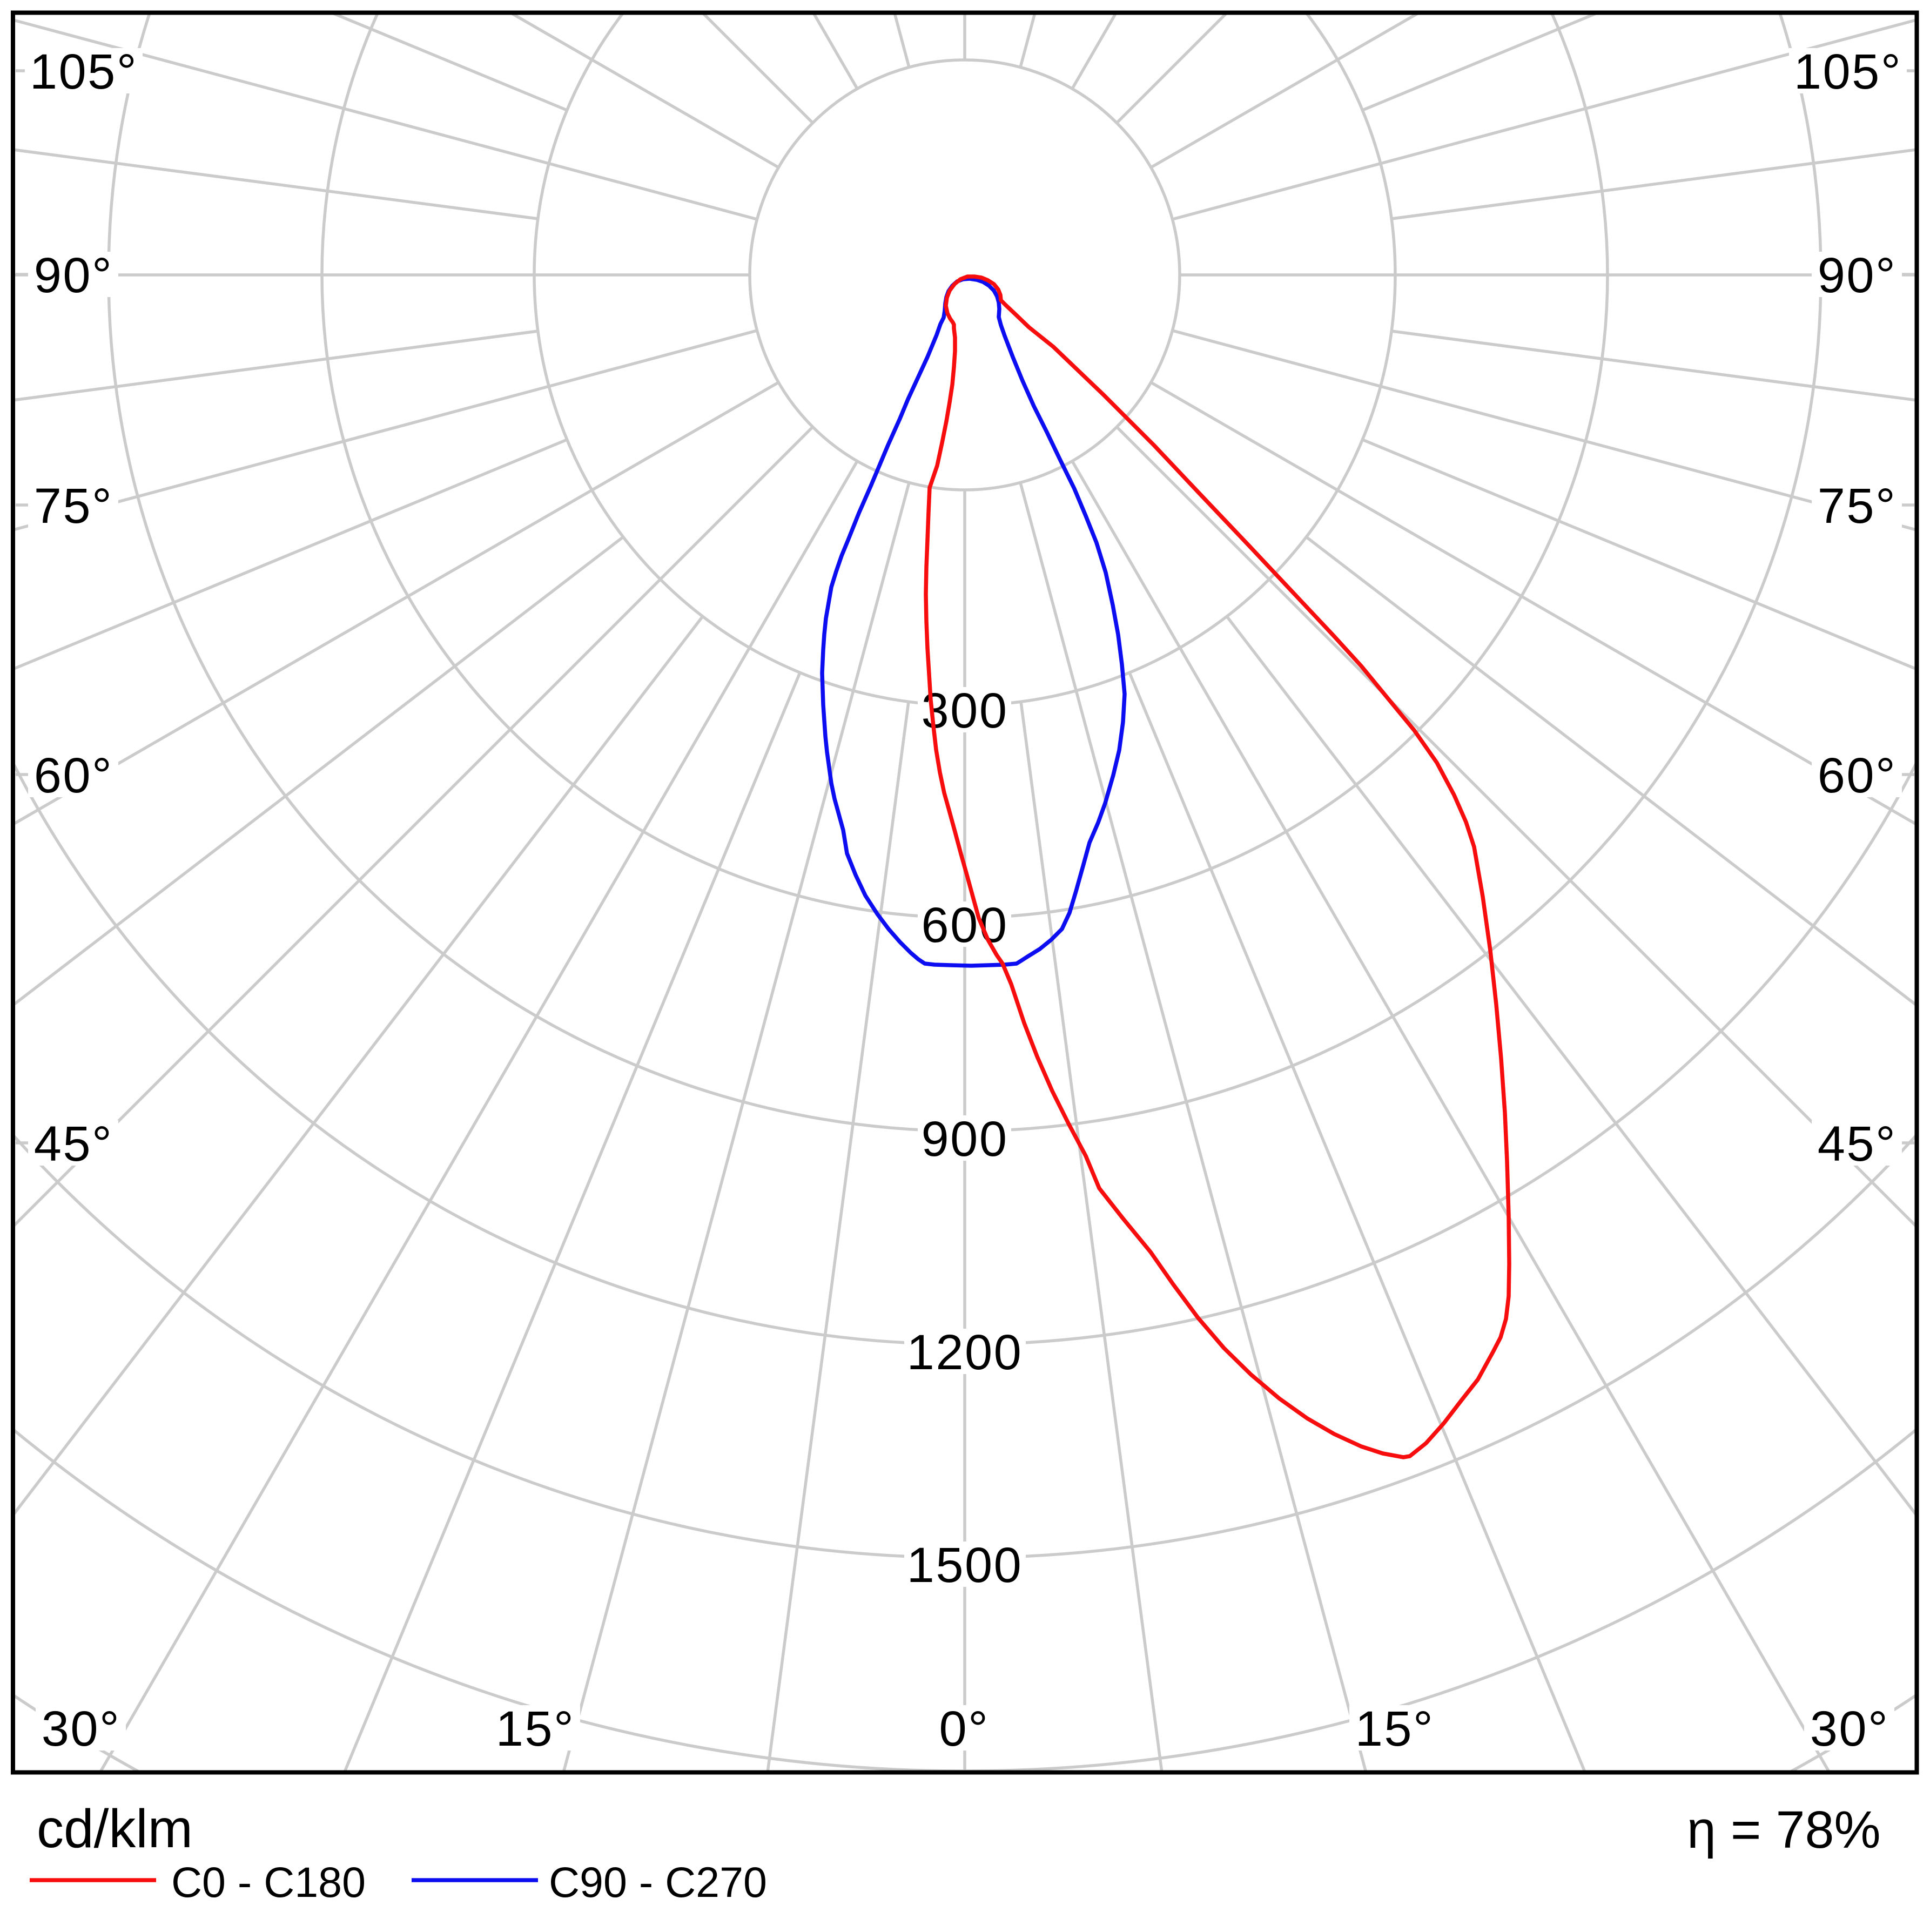  What do you see at coordinates (965, 1565) in the screenshot?
I see `svg-text: 1500` at bounding box center [965, 1565].